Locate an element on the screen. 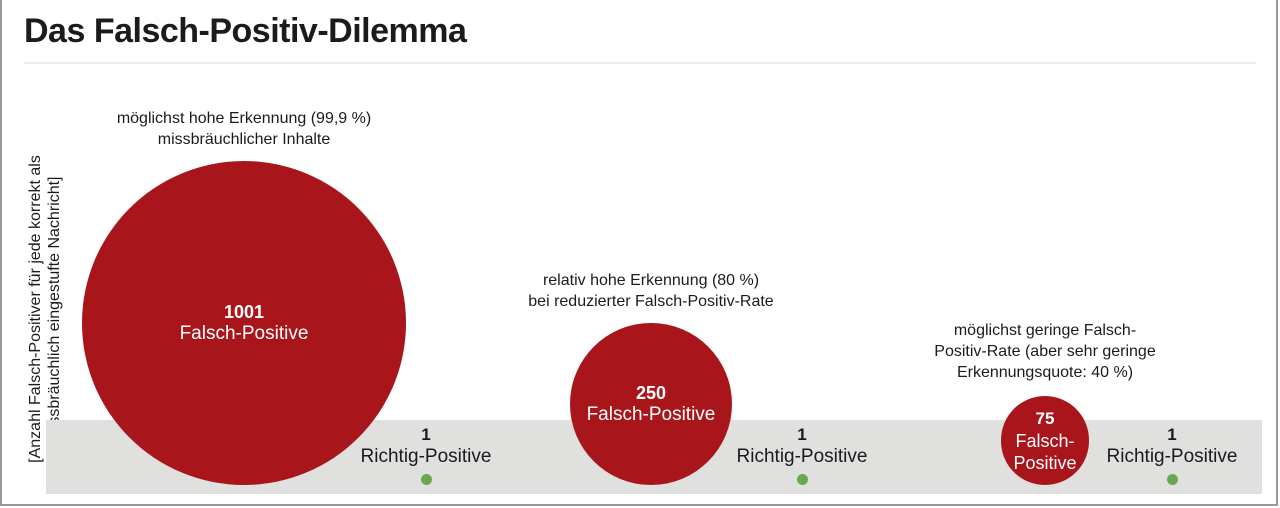 The height and width of the screenshot is (508, 1280). annotation-line: bei reduzierter Falsch-Positiv-Rate is located at coordinates (651, 301).